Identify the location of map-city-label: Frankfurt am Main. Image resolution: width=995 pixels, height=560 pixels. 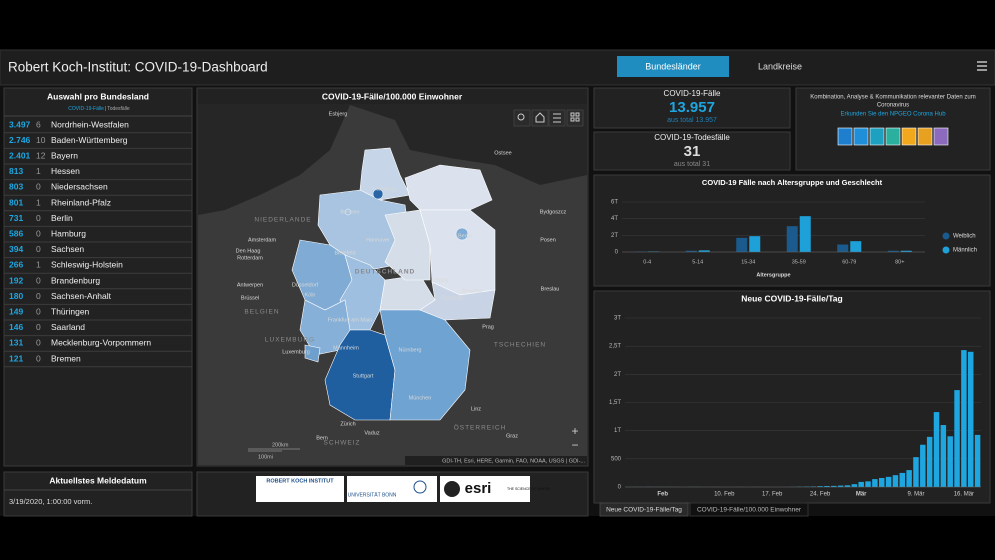
(350, 320).